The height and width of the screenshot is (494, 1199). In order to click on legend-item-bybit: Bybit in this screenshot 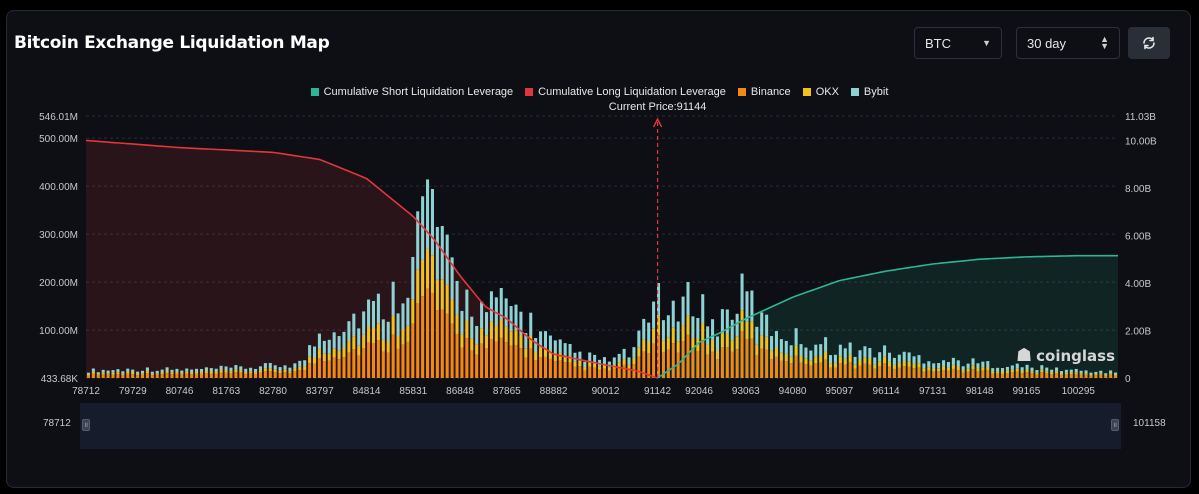, I will do `click(869, 92)`.